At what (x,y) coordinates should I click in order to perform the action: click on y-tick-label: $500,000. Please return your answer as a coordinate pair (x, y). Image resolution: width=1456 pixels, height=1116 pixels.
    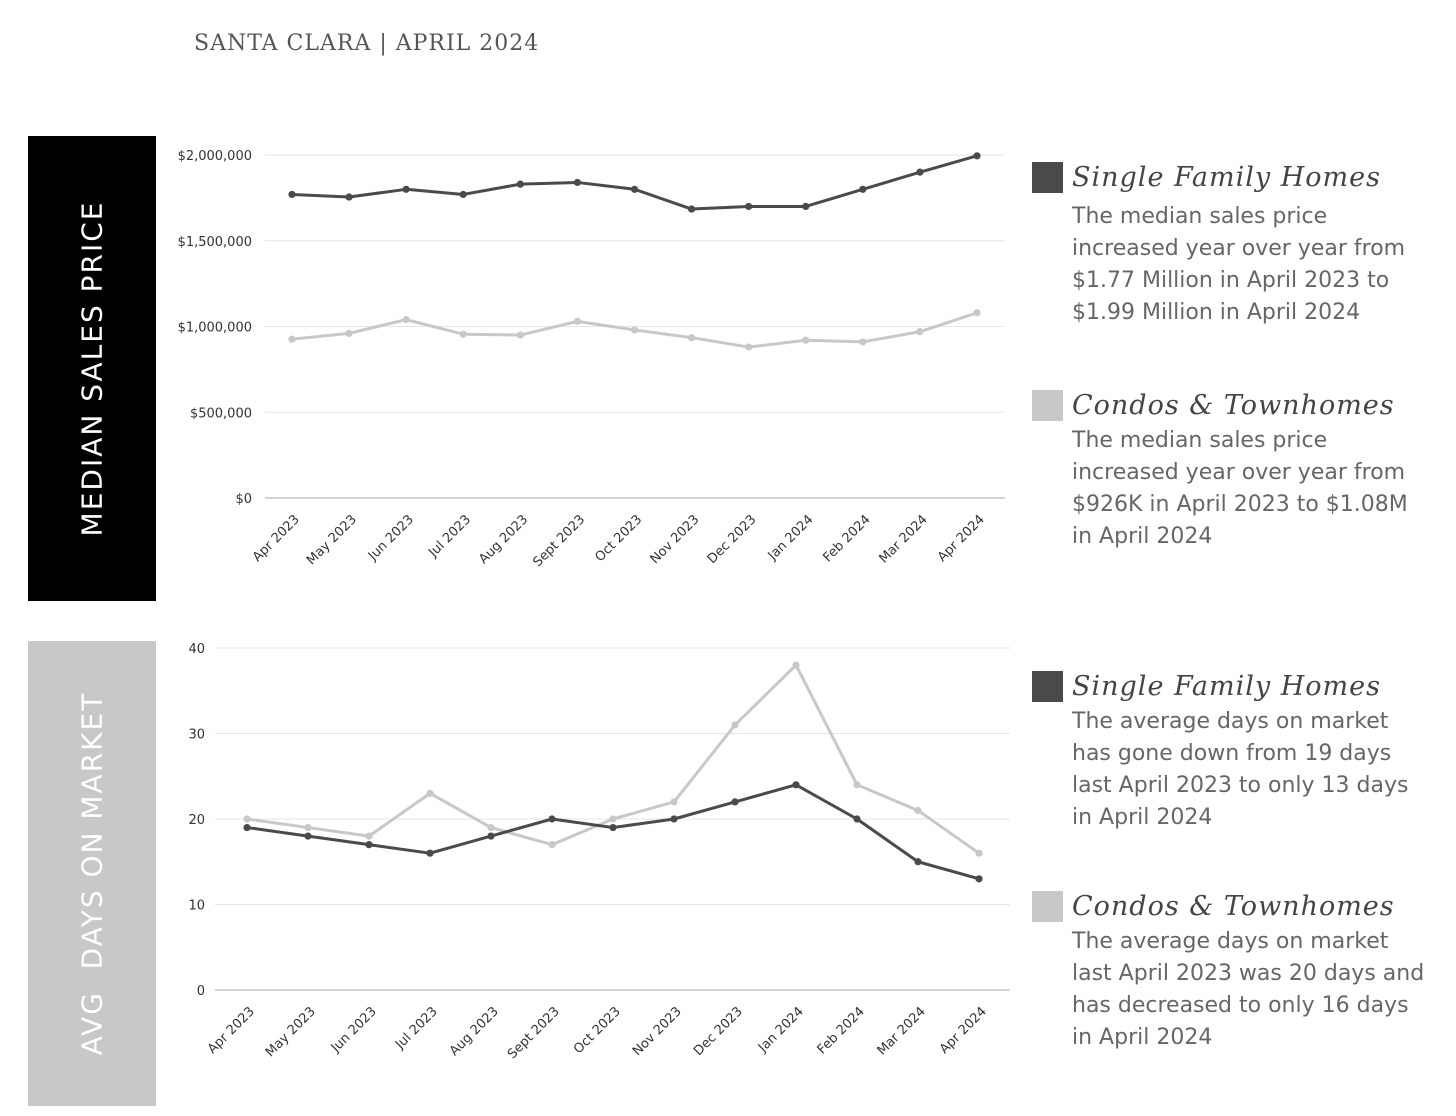
    Looking at the image, I should click on (221, 413).